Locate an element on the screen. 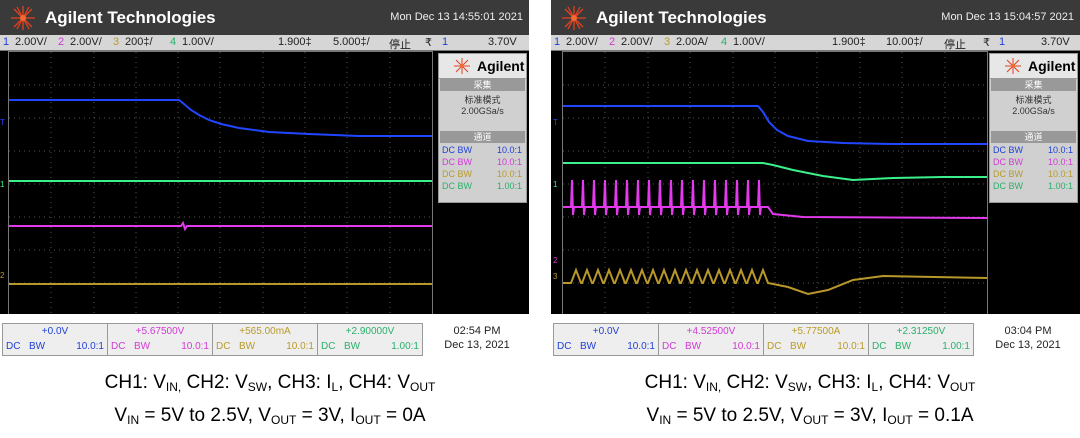  status-ch4: +2.90000V DC BW 1.00:1 is located at coordinates (370, 339).